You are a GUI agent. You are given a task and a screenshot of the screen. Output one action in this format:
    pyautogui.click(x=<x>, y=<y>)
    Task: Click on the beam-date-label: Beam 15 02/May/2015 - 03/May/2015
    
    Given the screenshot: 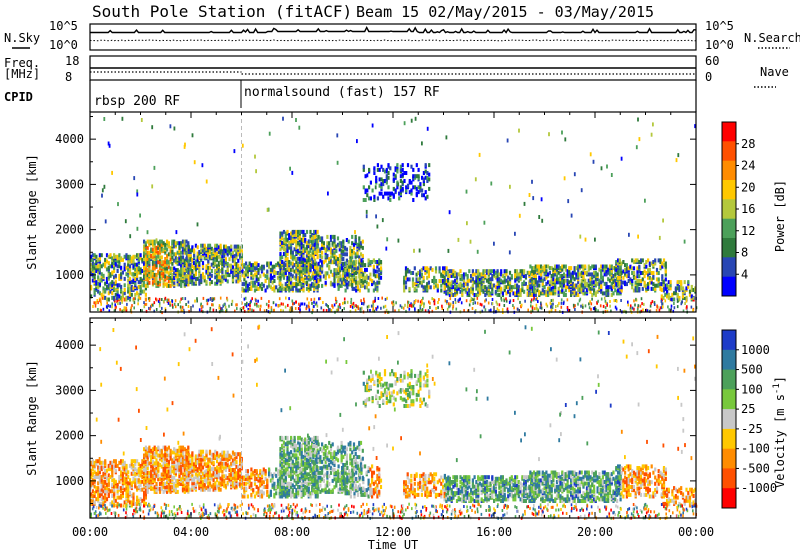 What is the action you would take?
    pyautogui.click(x=505, y=12)
    